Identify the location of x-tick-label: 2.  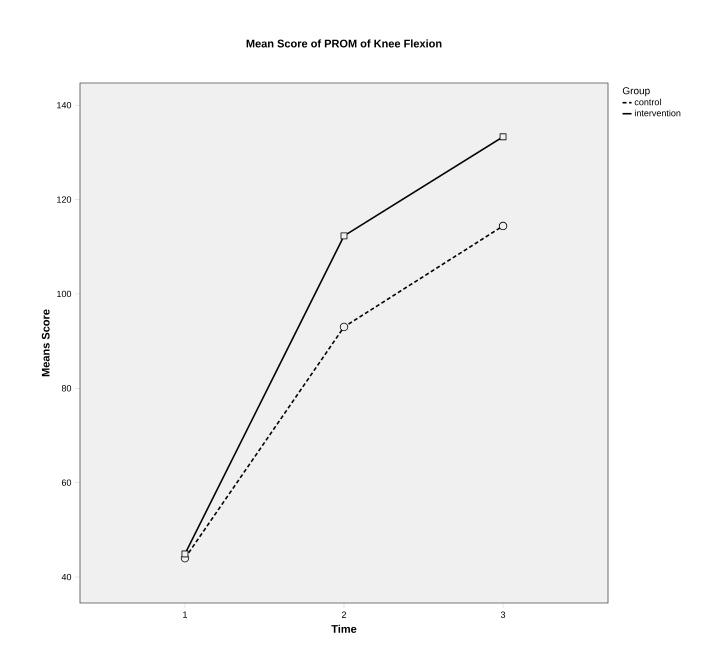
(344, 615).